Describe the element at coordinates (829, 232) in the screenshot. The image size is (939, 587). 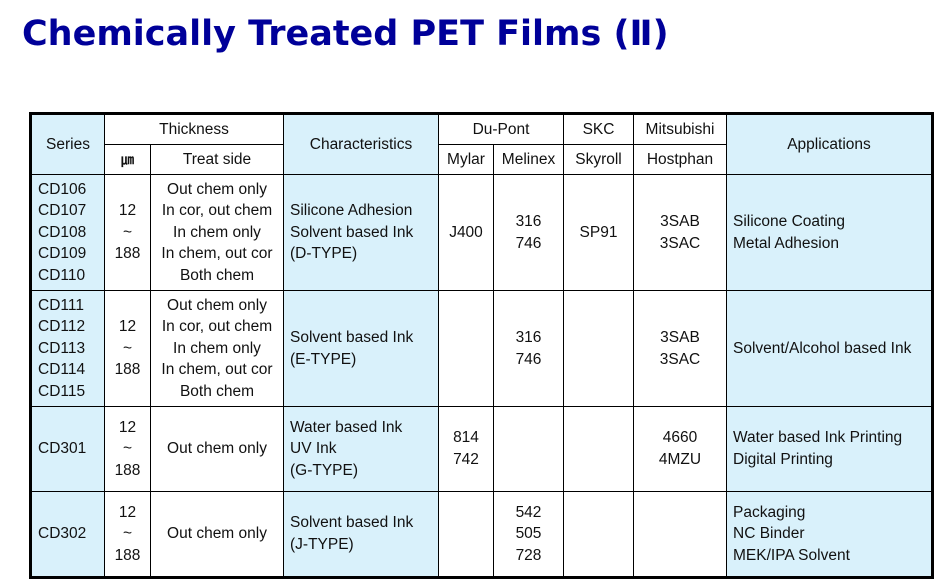
I see `applications-cell: Silicone Coating Metal Adhesion` at that location.